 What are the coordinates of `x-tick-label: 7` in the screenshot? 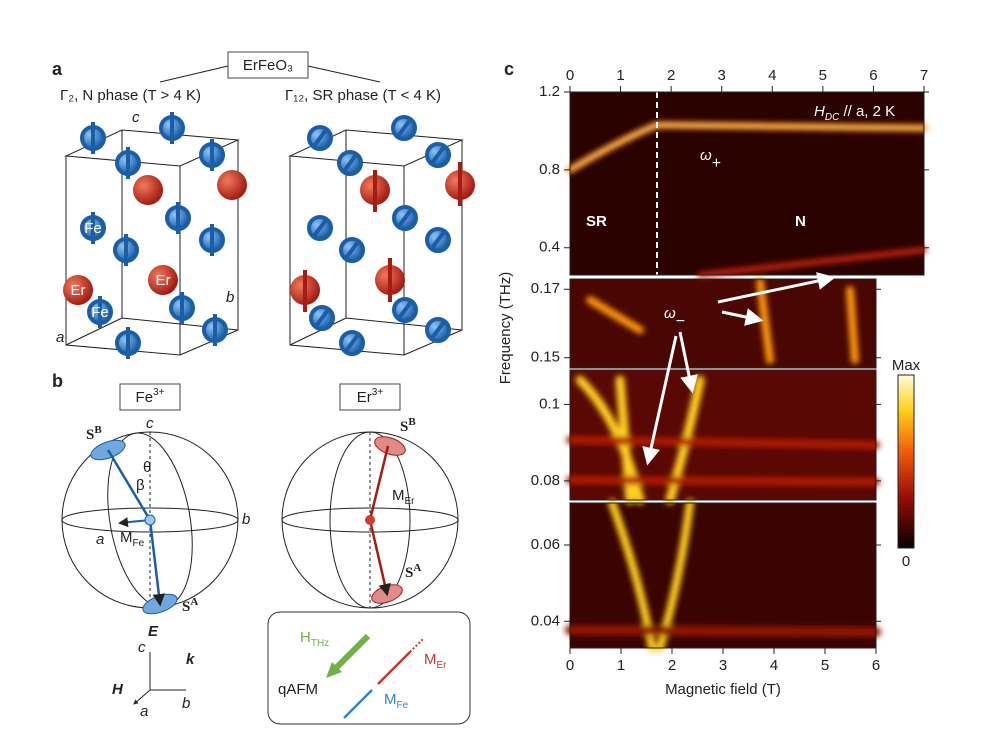 It's located at (924, 75).